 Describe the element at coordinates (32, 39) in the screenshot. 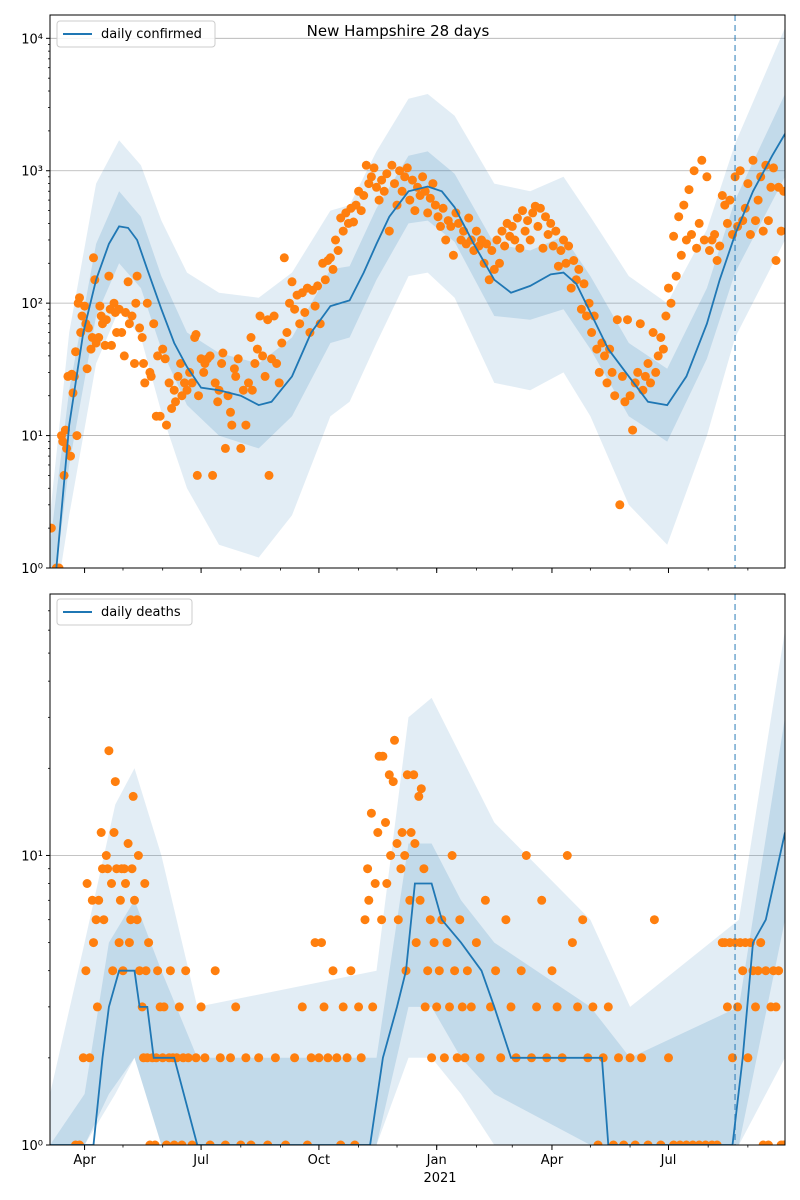

I see `confirmed-y-tick-label: 10⁴` at that location.